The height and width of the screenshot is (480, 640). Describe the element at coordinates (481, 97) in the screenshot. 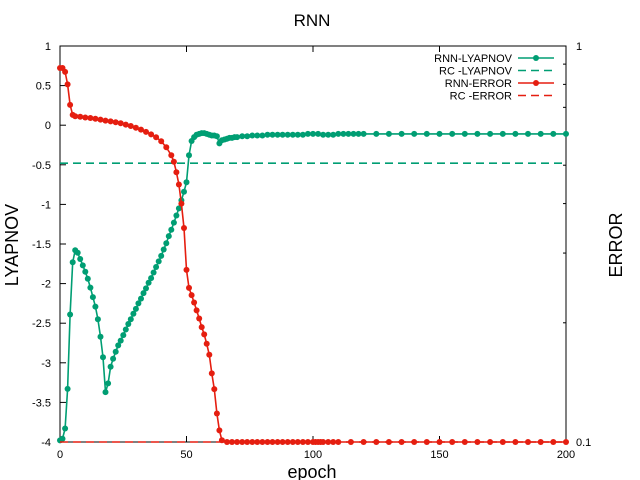

I see `legend-label: RC -ERROR` at that location.